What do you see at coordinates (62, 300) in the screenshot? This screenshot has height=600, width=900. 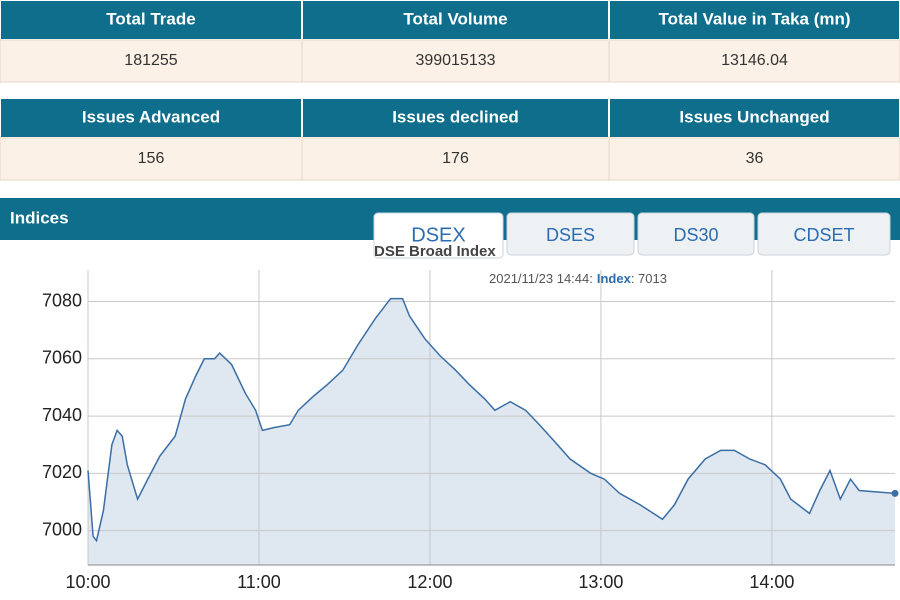 I see `y-tick-label: 7080` at bounding box center [62, 300].